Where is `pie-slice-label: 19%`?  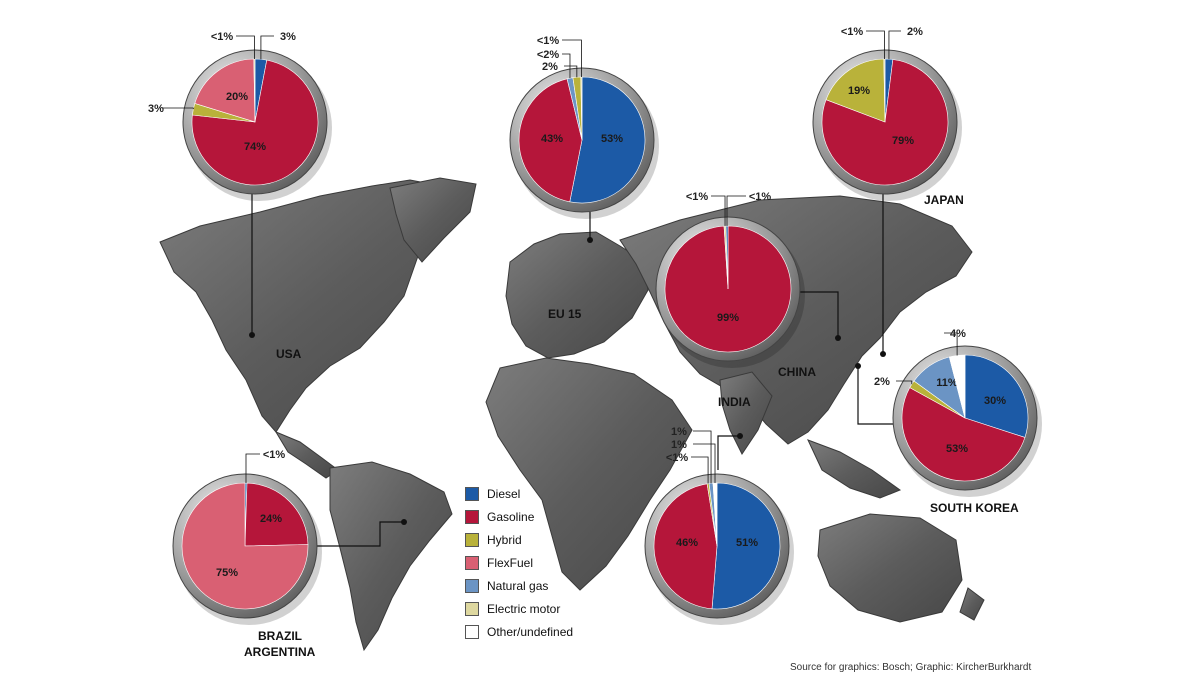
pie-slice-label: 19% is located at coordinates (859, 91).